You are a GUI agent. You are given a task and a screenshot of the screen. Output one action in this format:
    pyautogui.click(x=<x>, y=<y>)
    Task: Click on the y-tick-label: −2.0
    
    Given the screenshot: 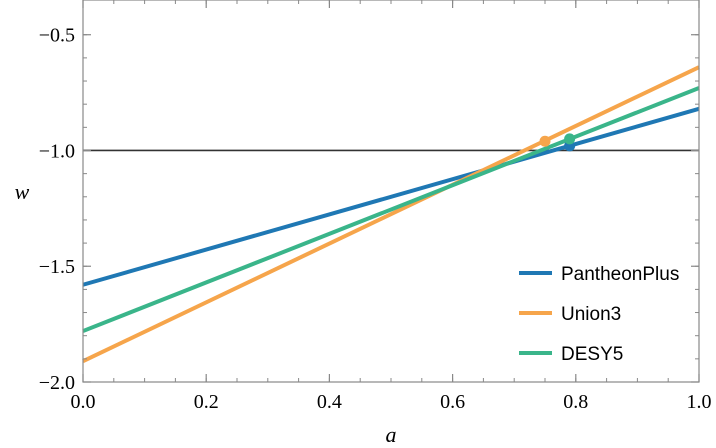 What is the action you would take?
    pyautogui.click(x=57, y=383)
    